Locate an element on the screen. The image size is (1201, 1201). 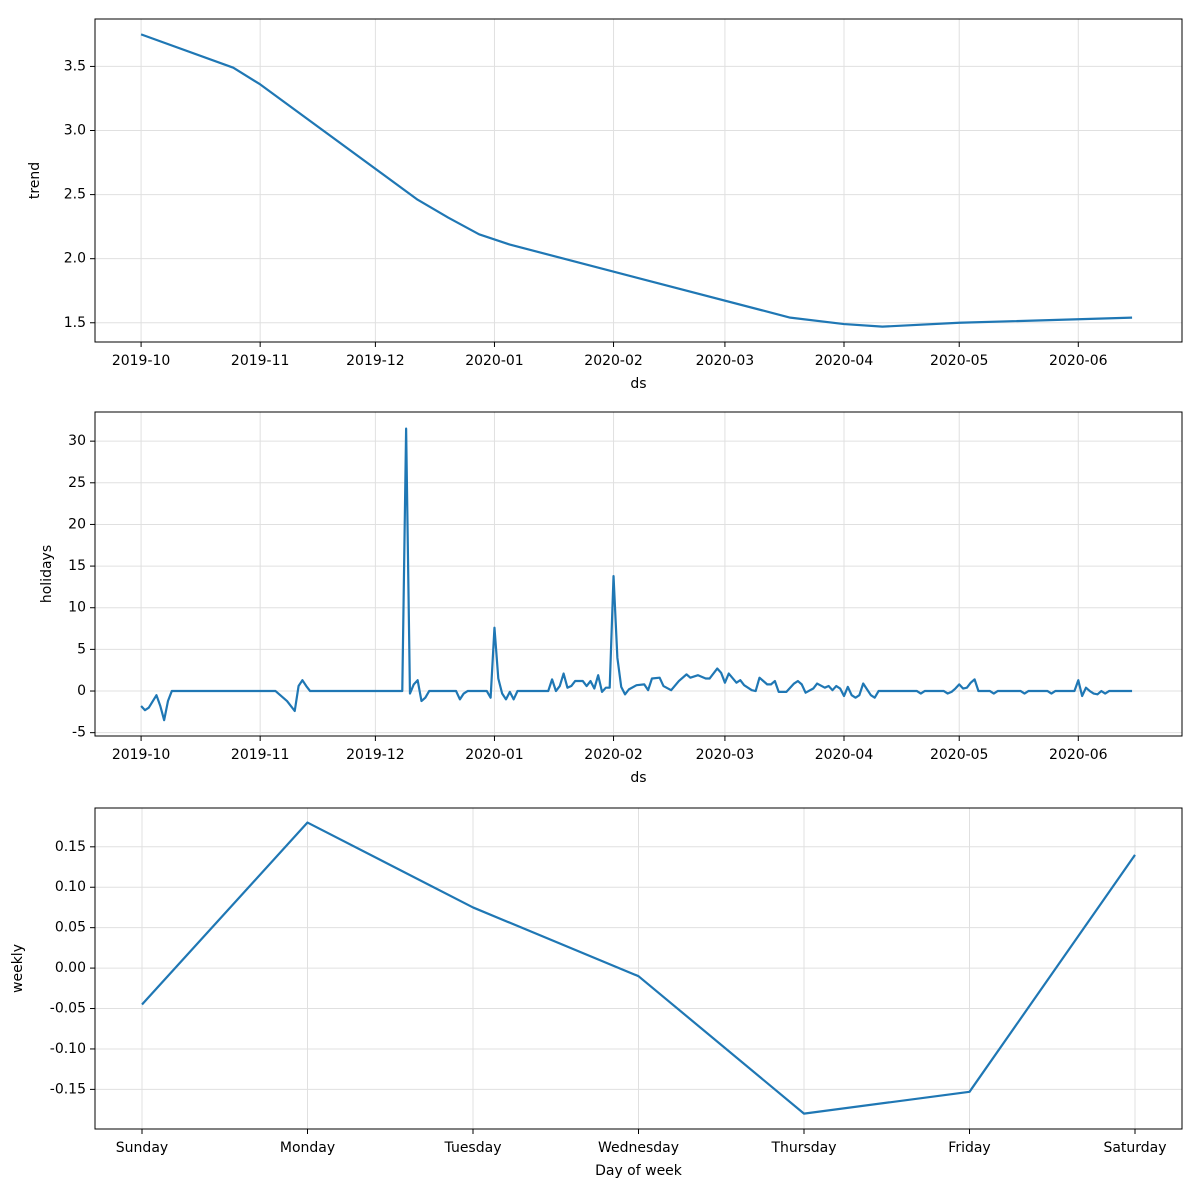
y-tick-label: 0 is located at coordinates (81, 691).